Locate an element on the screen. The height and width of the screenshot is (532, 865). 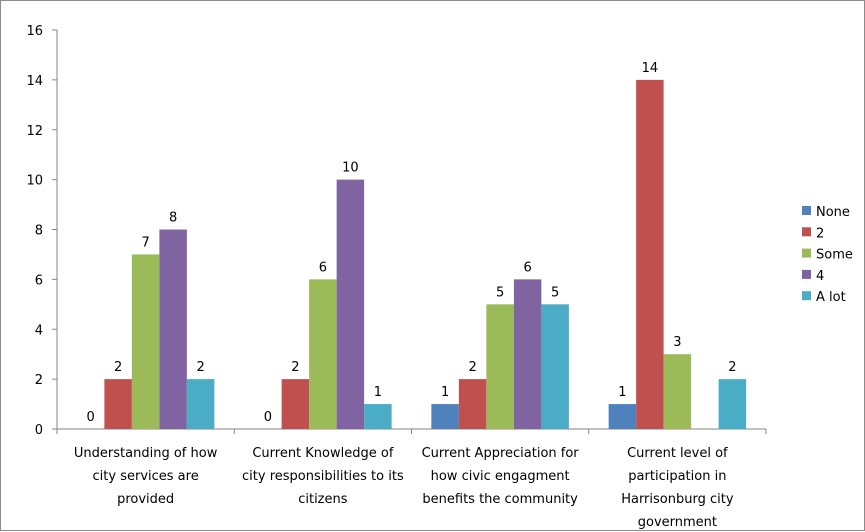
y-tick-label: 14 is located at coordinates (34, 81).